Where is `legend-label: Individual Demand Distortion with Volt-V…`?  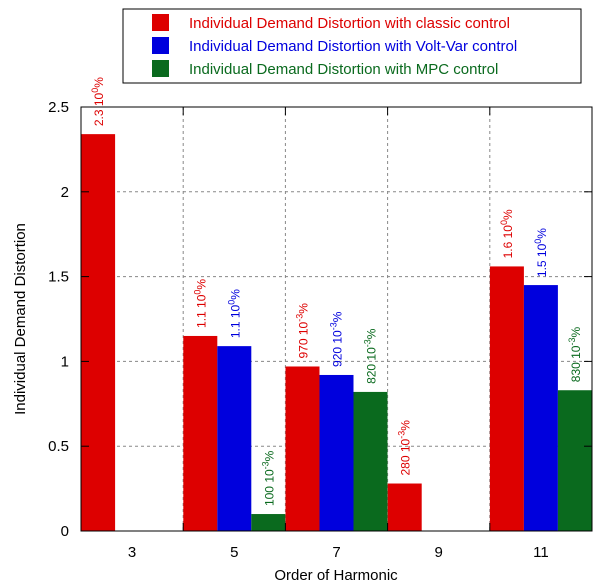 legend-label: Individual Demand Distortion with Volt-V… is located at coordinates (353, 46).